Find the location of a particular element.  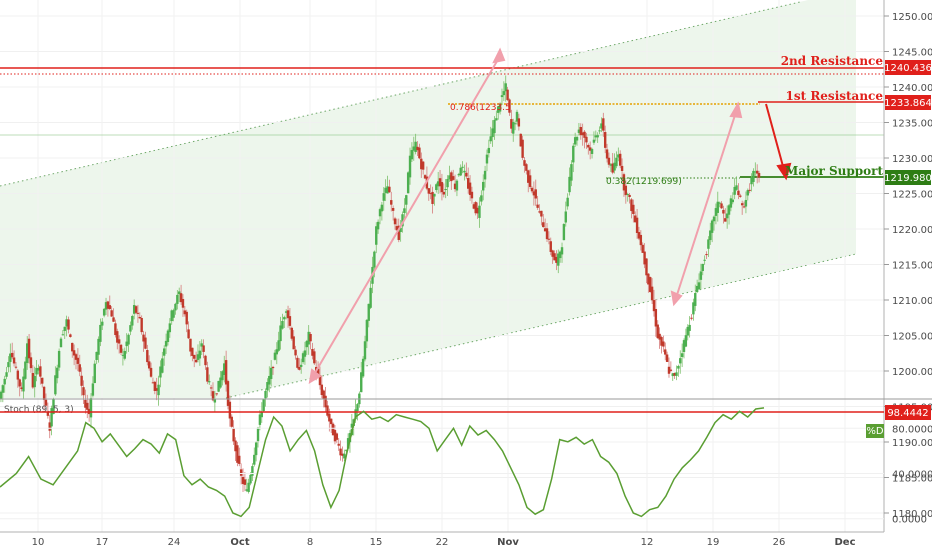

time-tick-label: 15 is located at coordinates (376, 542).